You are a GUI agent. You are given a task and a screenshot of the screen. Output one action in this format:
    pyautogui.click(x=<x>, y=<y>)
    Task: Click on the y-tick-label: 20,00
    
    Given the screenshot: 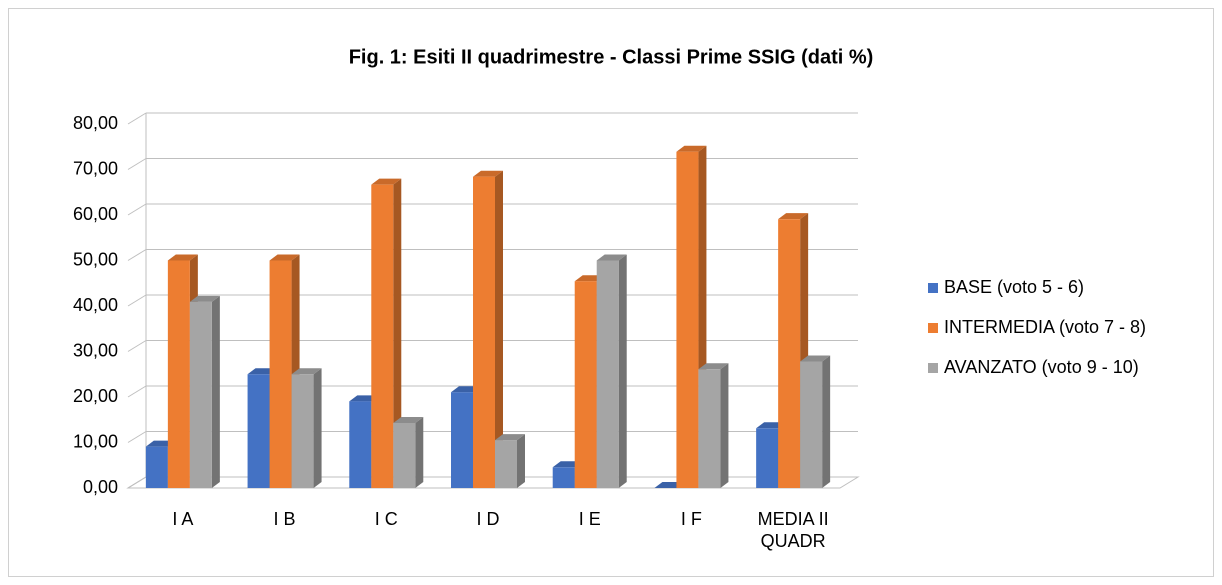 What is the action you would take?
    pyautogui.click(x=95, y=396)
    